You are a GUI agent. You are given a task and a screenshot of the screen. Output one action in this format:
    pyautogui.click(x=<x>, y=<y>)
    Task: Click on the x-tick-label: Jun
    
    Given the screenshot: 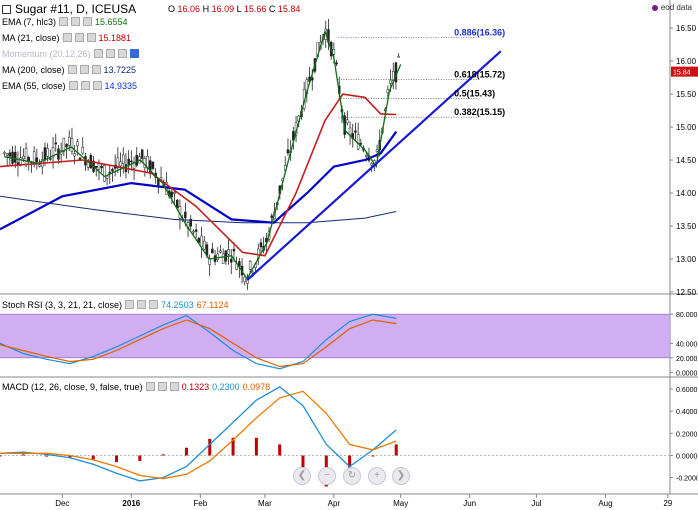 What is the action you would take?
    pyautogui.click(x=469, y=503)
    